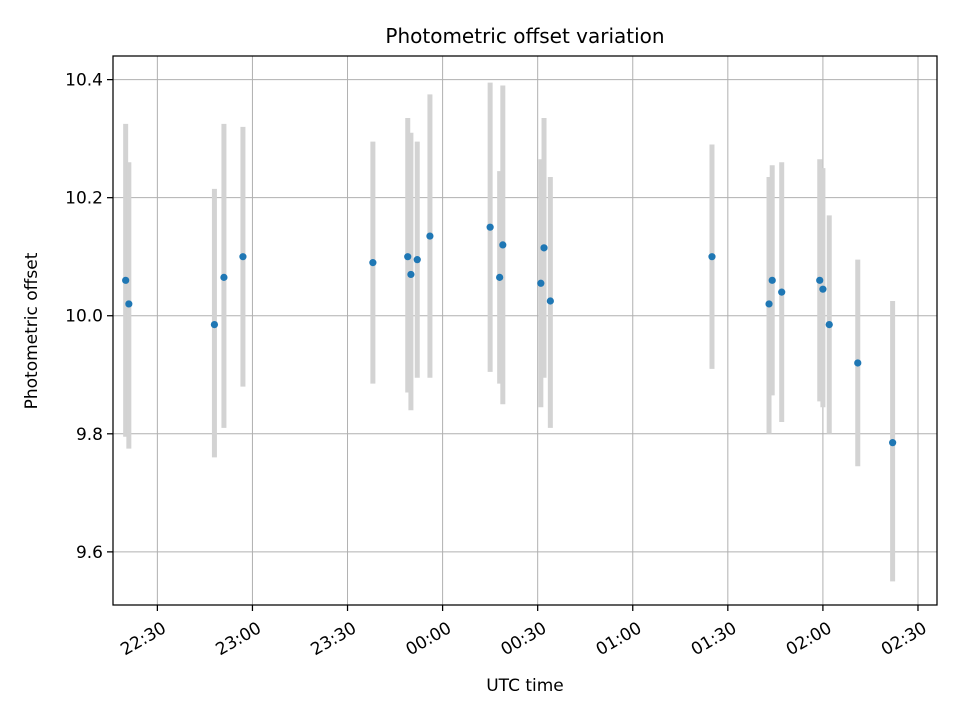 The height and width of the screenshot is (720, 960). What do you see at coordinates (525, 686) in the screenshot?
I see `x-axis-label: UTC time` at bounding box center [525, 686].